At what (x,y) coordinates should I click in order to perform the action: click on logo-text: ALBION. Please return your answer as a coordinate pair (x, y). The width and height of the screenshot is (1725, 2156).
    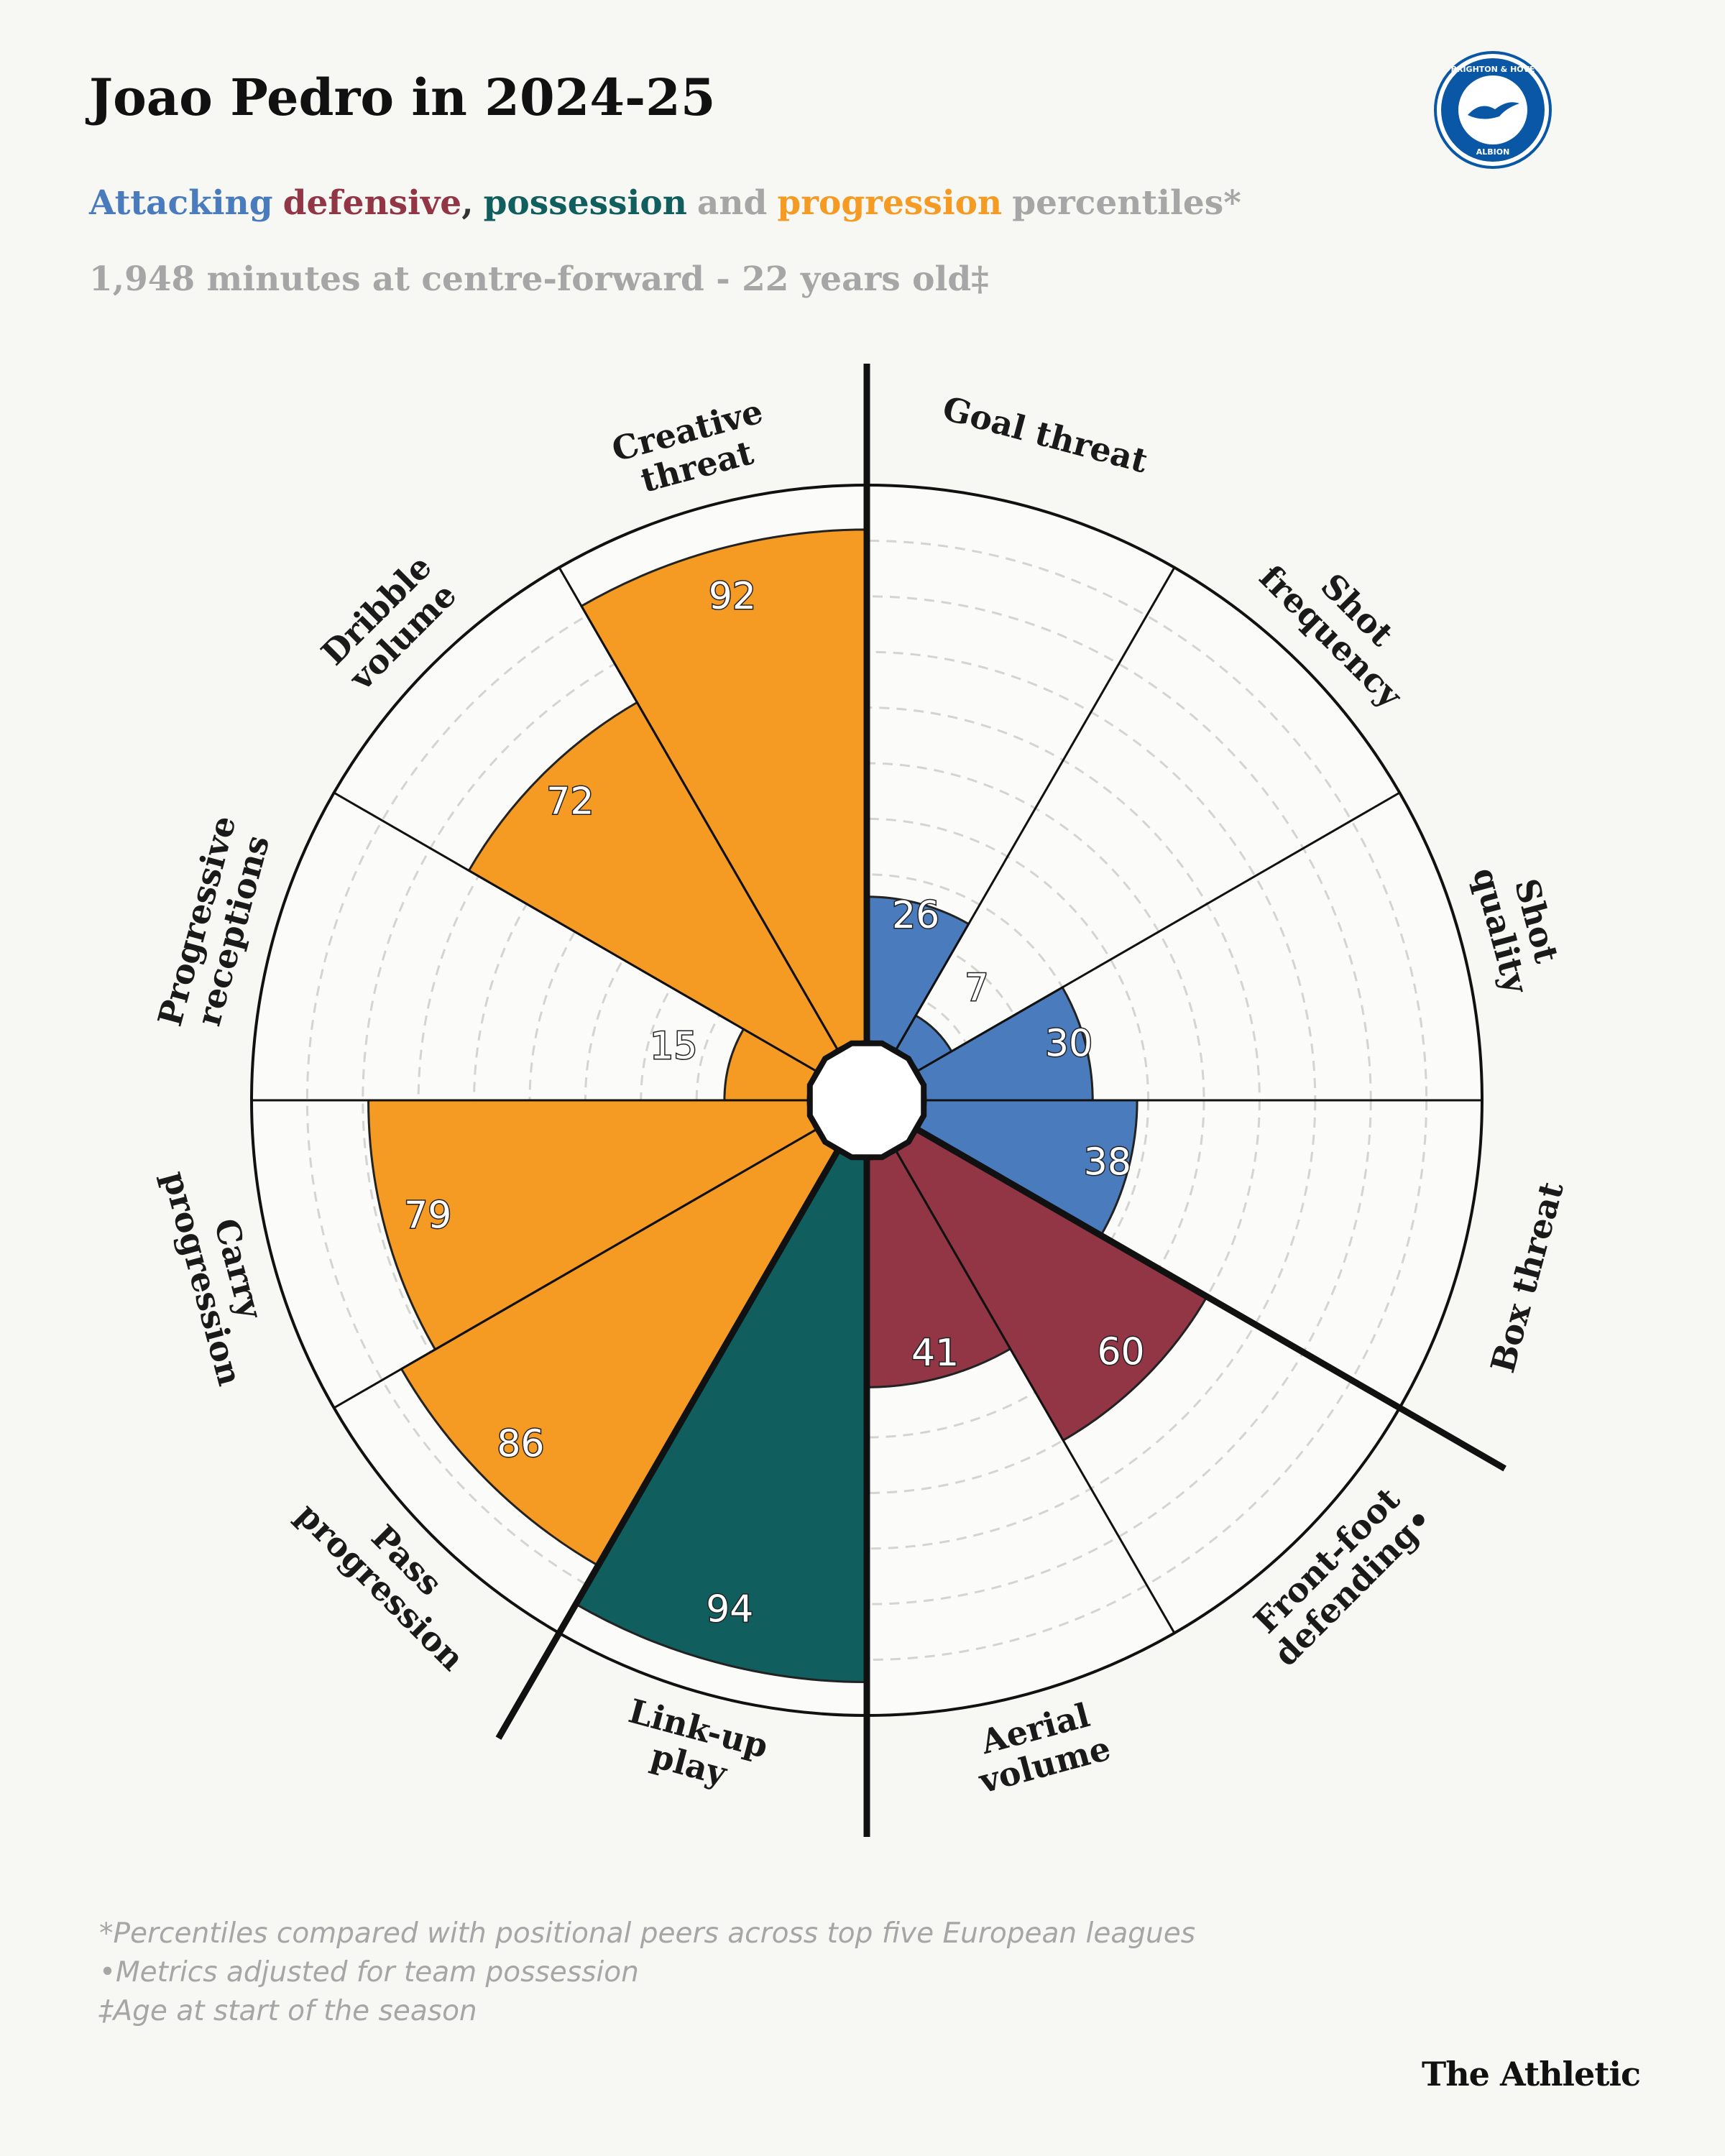
    Looking at the image, I should click on (1493, 152).